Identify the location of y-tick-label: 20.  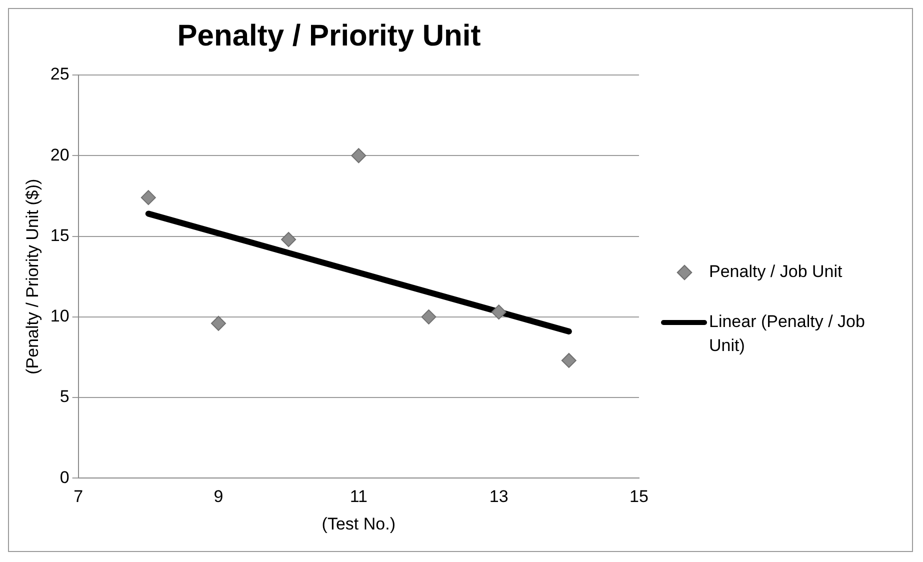
(60, 154).